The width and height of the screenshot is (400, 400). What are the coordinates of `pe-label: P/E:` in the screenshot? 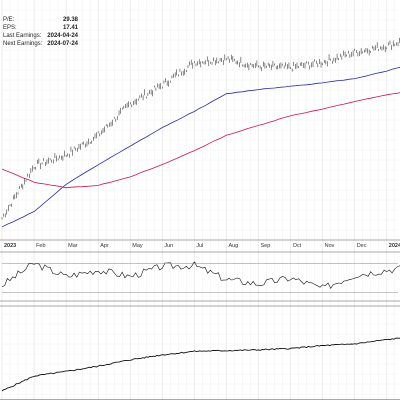 It's located at (9, 20).